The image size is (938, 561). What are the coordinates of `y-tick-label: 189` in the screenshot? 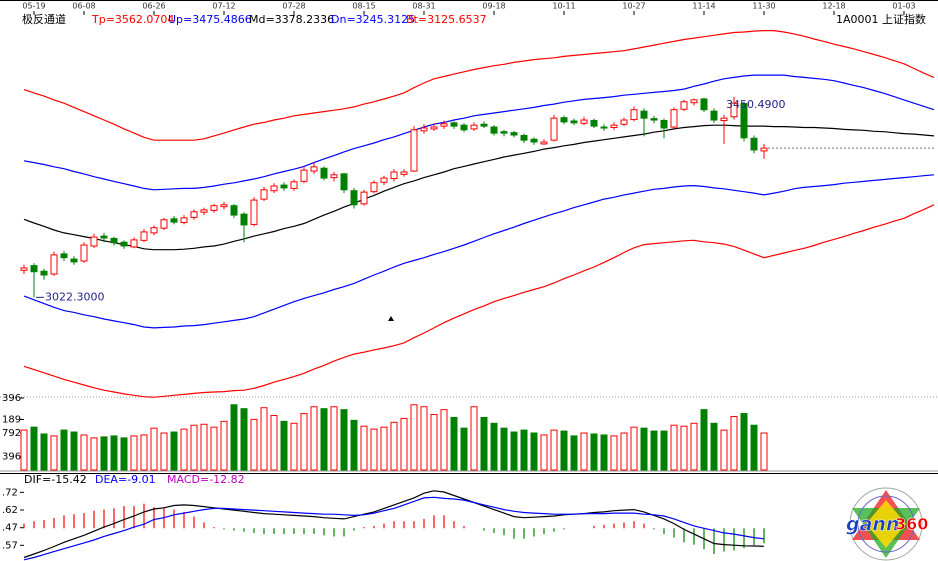 It's located at (11, 419).